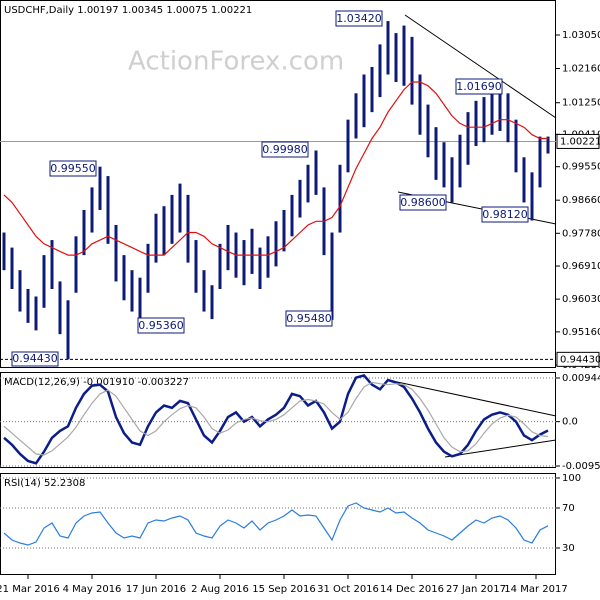 Image resolution: width=600 pixels, height=600 pixels. What do you see at coordinates (581, 299) in the screenshot?
I see `y-tick-label: 0.96030` at bounding box center [581, 299].